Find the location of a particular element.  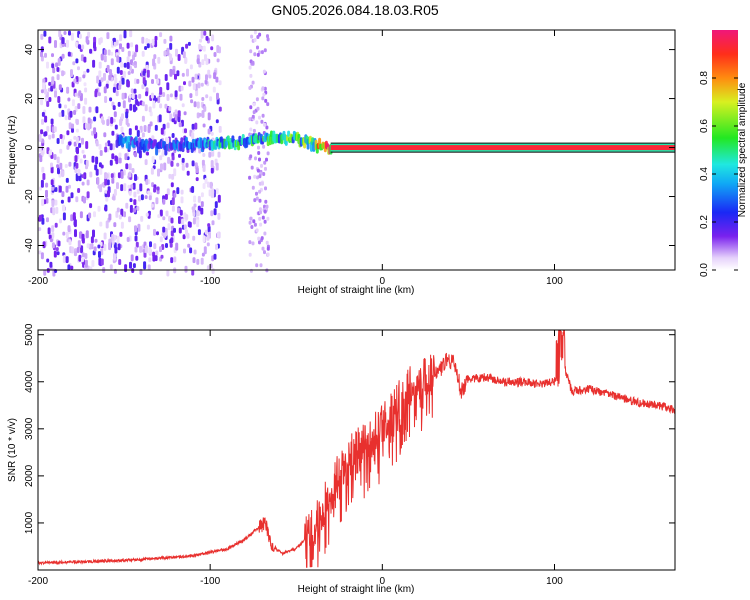

colorbar-tick-label: 0.0 is located at coordinates (704, 270).